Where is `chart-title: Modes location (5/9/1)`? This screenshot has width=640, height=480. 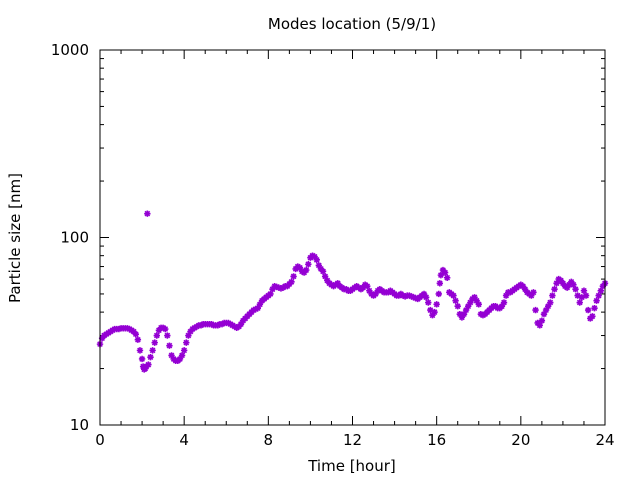 chart-title: Modes location (5/9/1) is located at coordinates (352, 24).